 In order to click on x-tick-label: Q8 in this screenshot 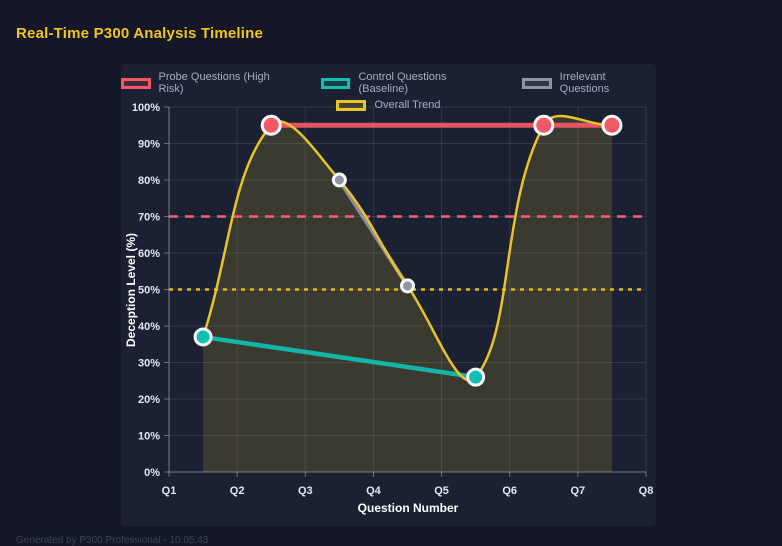, I will do `click(646, 491)`.